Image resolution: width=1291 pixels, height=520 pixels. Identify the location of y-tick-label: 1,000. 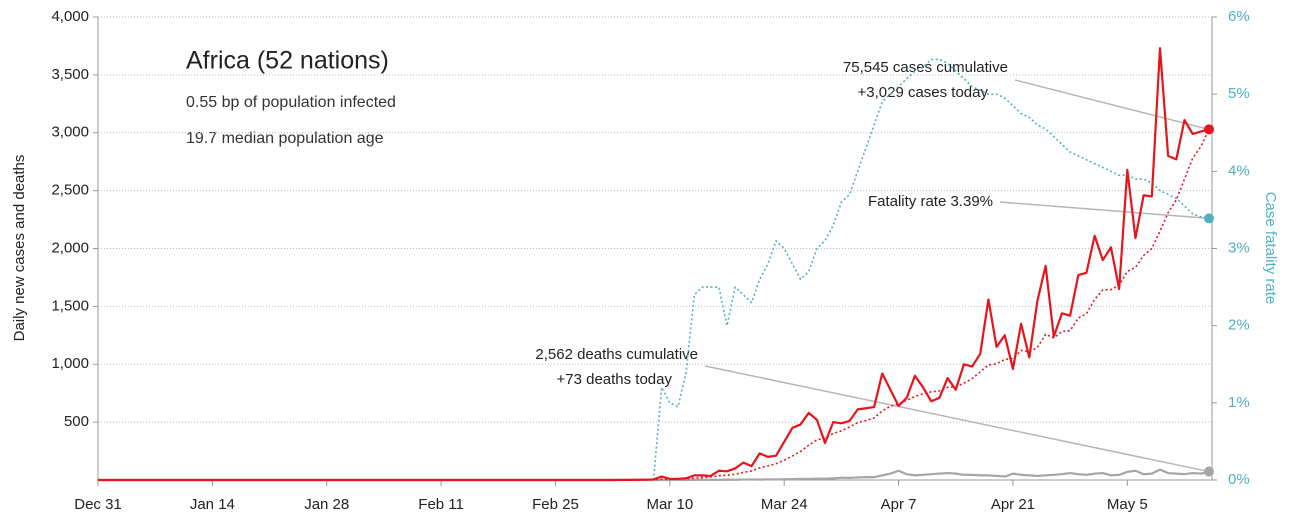
(70, 363).